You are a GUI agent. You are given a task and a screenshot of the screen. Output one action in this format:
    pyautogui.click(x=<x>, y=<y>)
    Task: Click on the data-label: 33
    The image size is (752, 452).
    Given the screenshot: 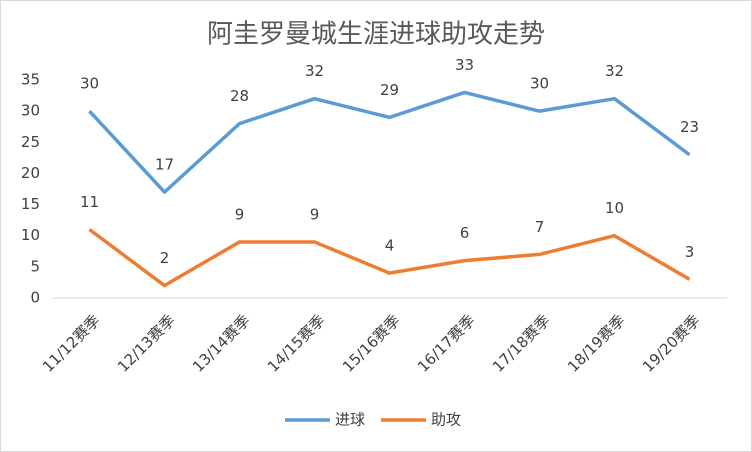 What is the action you would take?
    pyautogui.click(x=464, y=65)
    